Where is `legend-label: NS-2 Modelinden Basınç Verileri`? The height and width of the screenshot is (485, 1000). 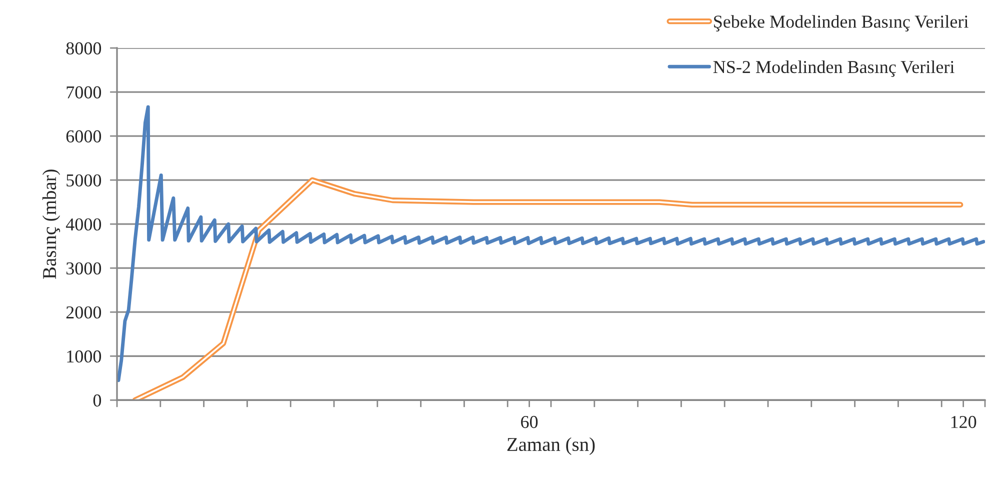 legend-label: NS-2 Modelinden Basınç Verileri is located at coordinates (833, 68).